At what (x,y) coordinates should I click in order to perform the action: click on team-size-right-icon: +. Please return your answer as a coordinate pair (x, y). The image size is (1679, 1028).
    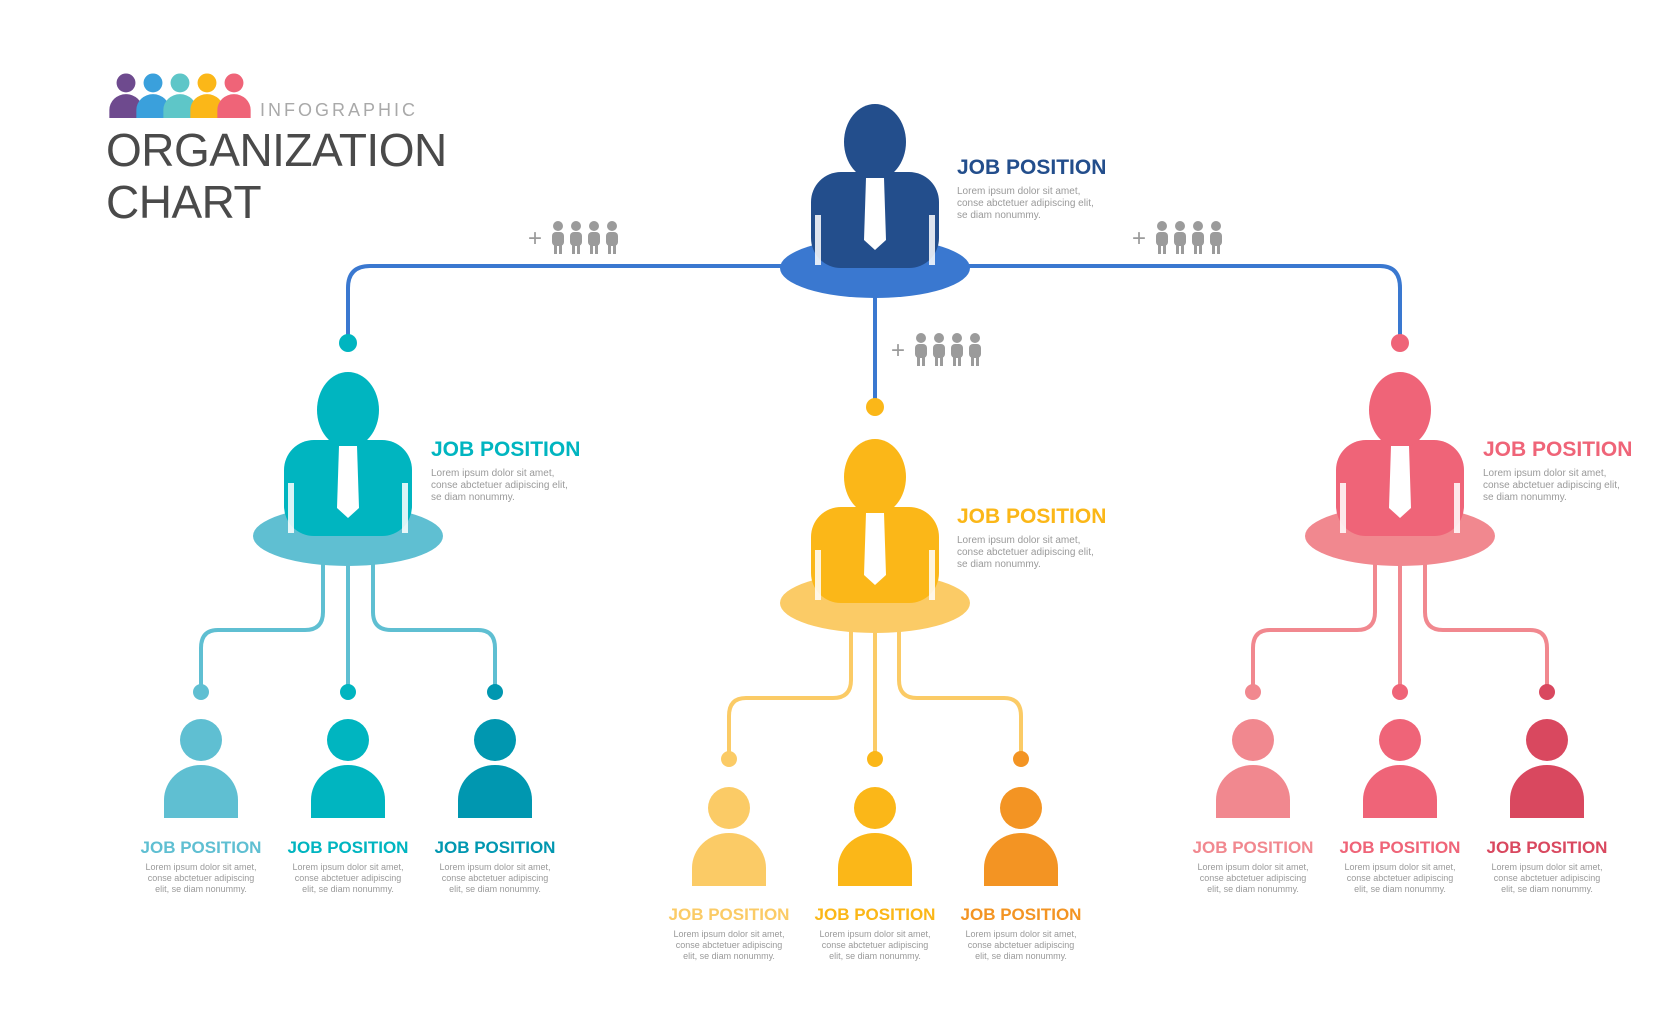
    Looking at the image, I should click on (1177, 237).